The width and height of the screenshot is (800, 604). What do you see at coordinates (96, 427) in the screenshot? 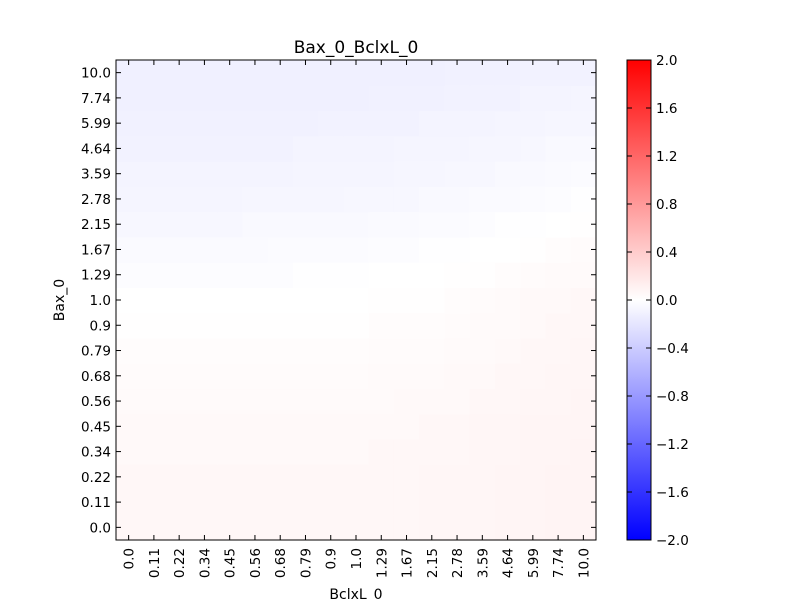
I see `y-tick-label: 0.45` at bounding box center [96, 427].